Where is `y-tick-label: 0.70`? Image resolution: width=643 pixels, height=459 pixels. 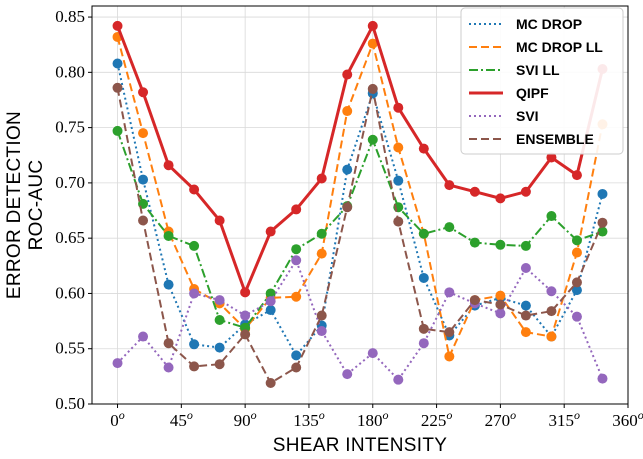 y-tick-label: 0.70 is located at coordinates (70, 182).